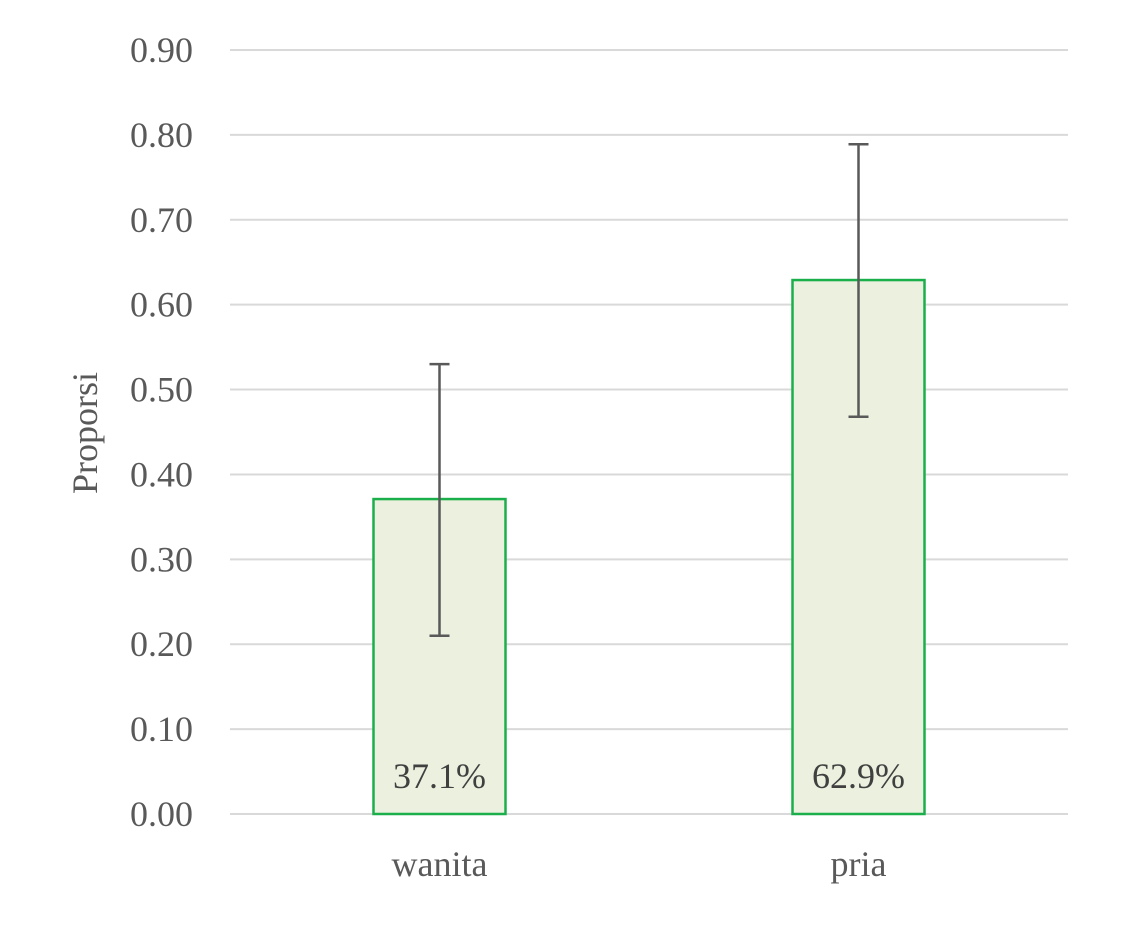 Image resolution: width=1122 pixels, height=926 pixels. Describe the element at coordinates (161, 390) in the screenshot. I see `y-tick-label-5: 0.50` at that location.